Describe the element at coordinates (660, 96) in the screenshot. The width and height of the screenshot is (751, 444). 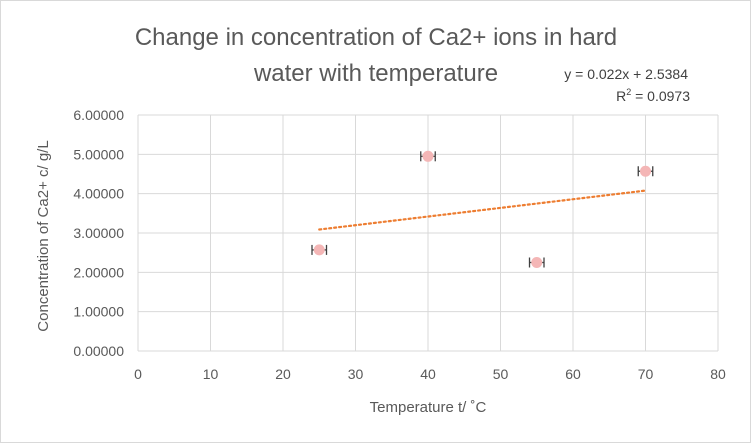
I see `r-squared-value: = 0.0973` at that location.